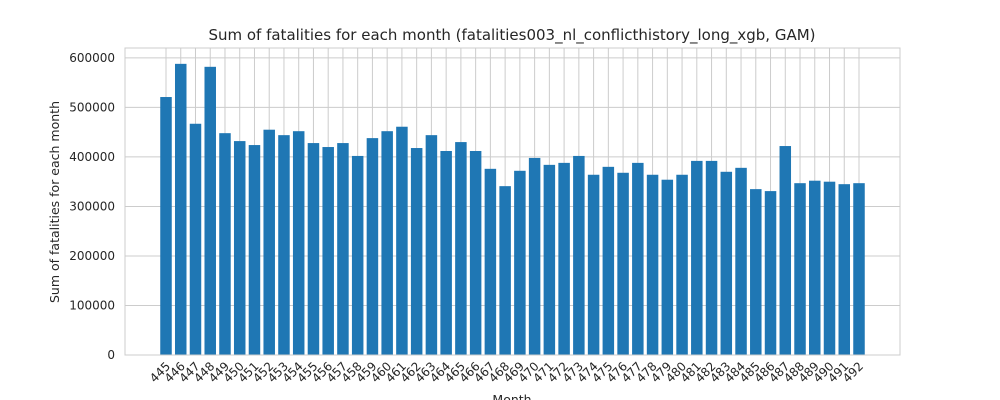 This screenshot has height=400, width=1000. Describe the element at coordinates (92, 157) in the screenshot. I see `y-tick-label: 400000` at that location.